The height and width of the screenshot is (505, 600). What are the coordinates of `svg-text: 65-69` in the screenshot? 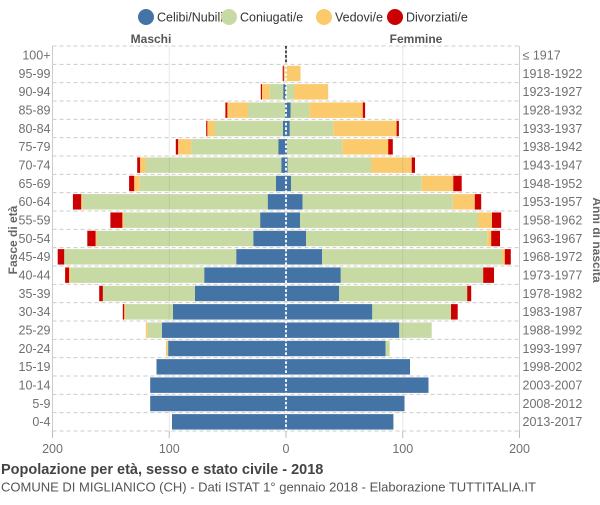 It's located at (35, 184).